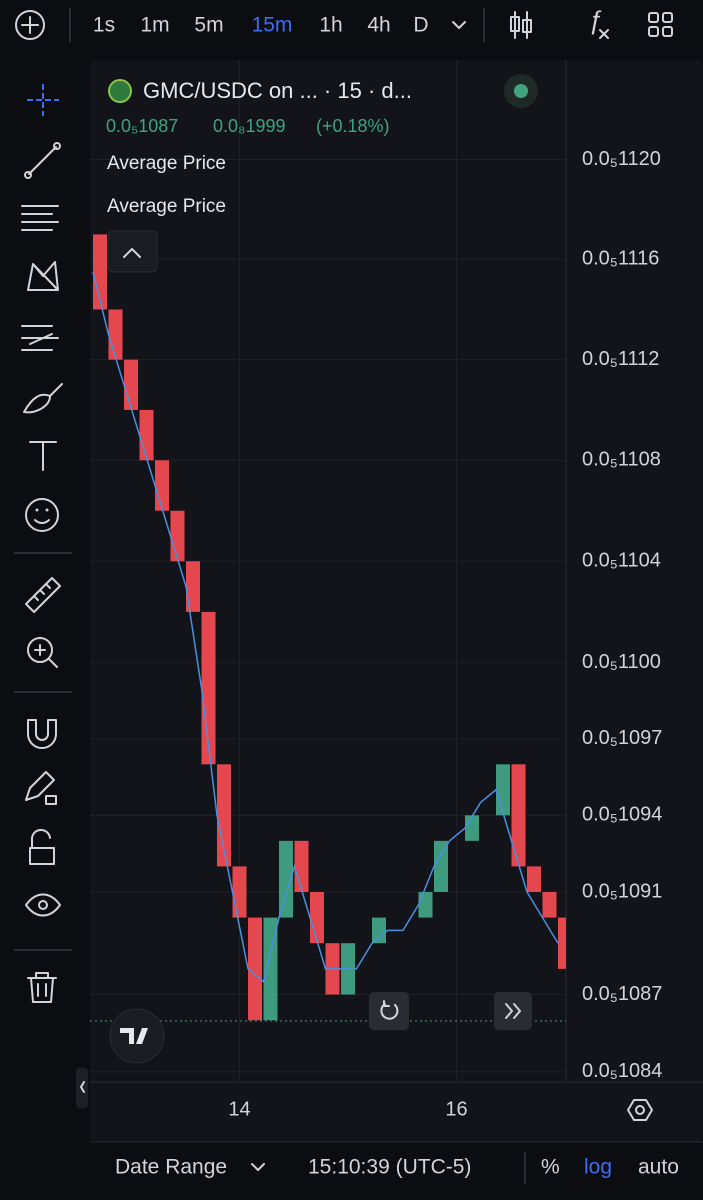 This screenshot has height=1200, width=703. I want to click on interval-button: 1s, so click(104, 25).